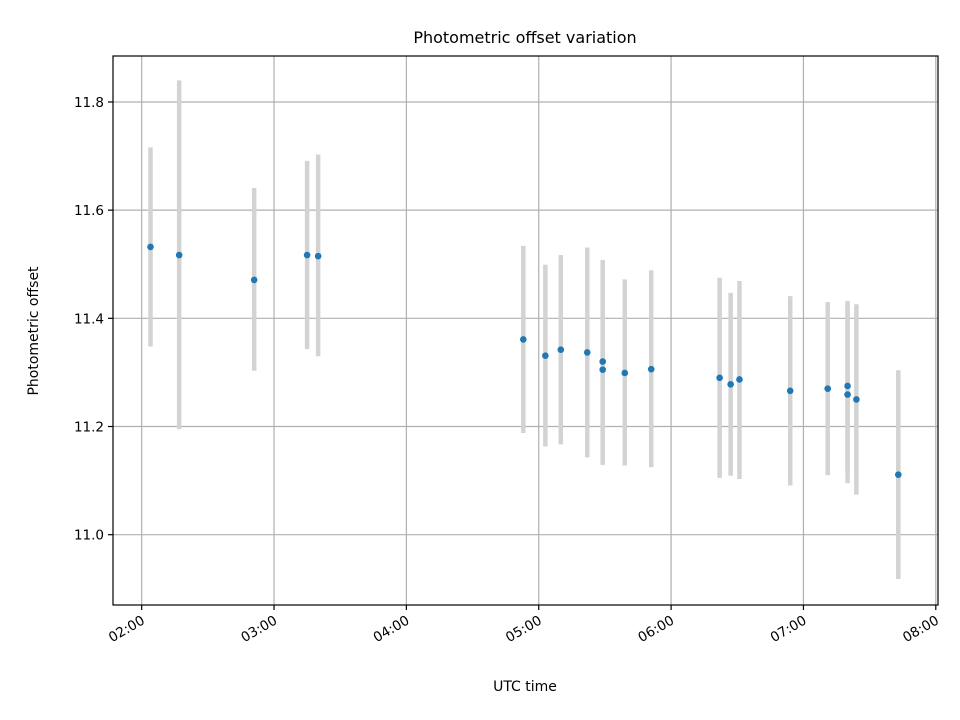 The image size is (960, 720). I want to click on y-tick-label: 11.2, so click(89, 428).